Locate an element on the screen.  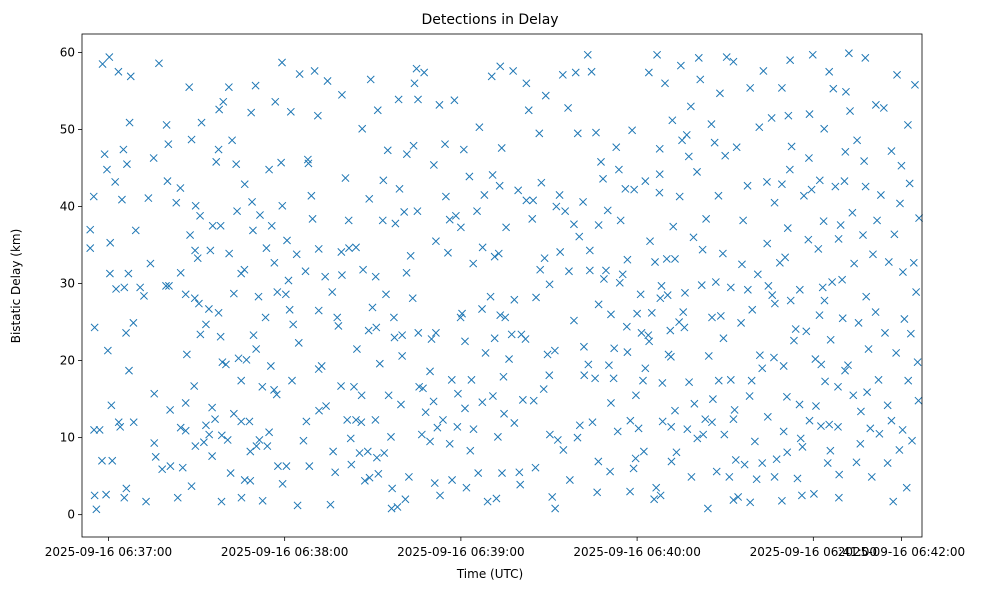
y-axis-label: Bistatic Delay (km) is located at coordinates (16, 286).